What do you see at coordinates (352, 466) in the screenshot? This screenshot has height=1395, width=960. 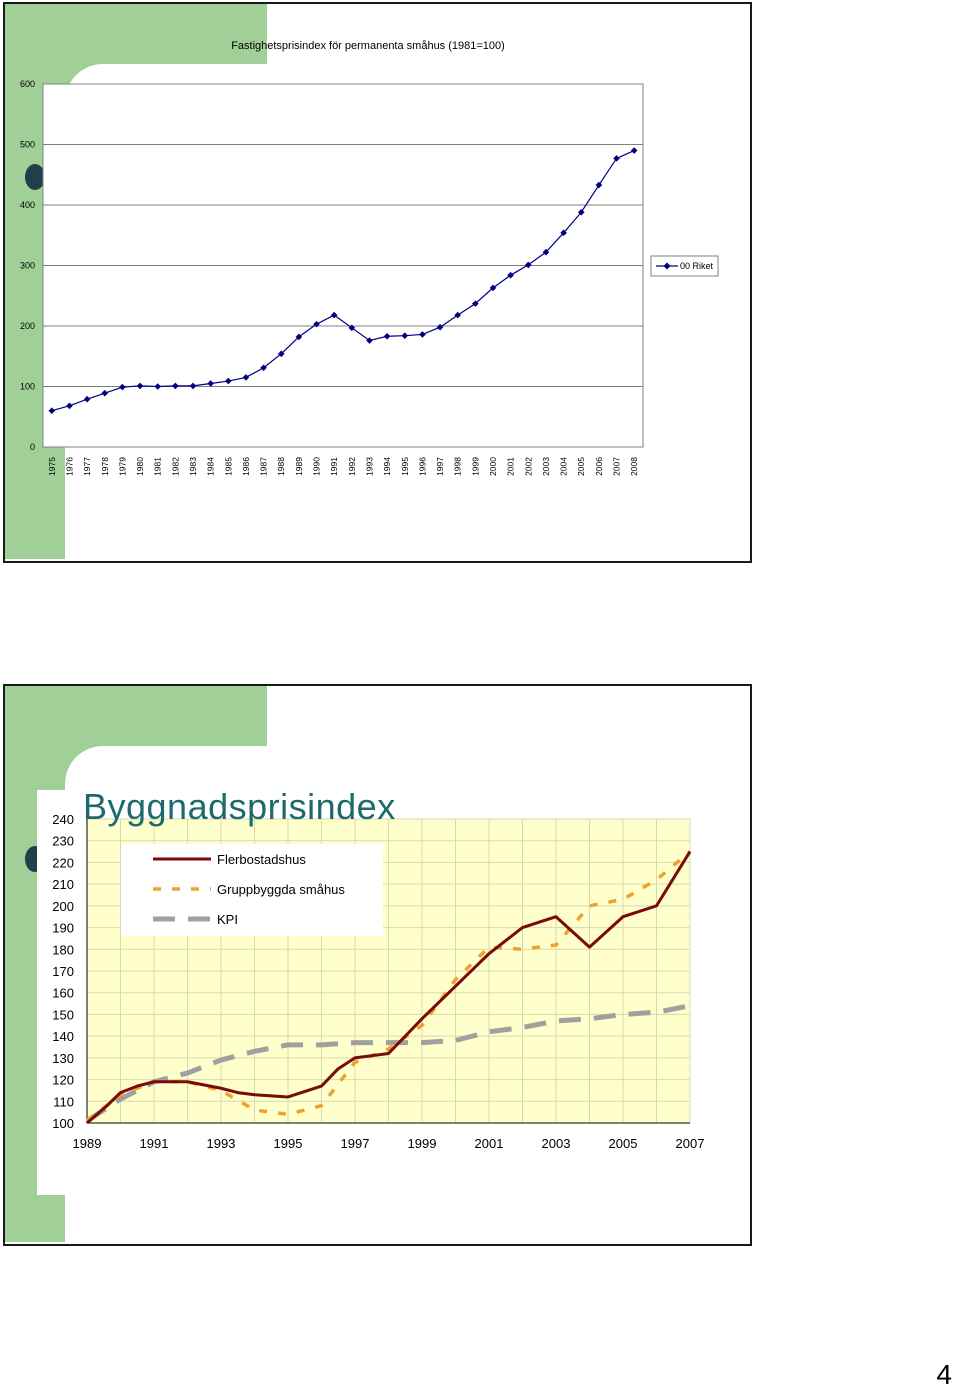 I see `x-tick-label: 1992` at bounding box center [352, 466].